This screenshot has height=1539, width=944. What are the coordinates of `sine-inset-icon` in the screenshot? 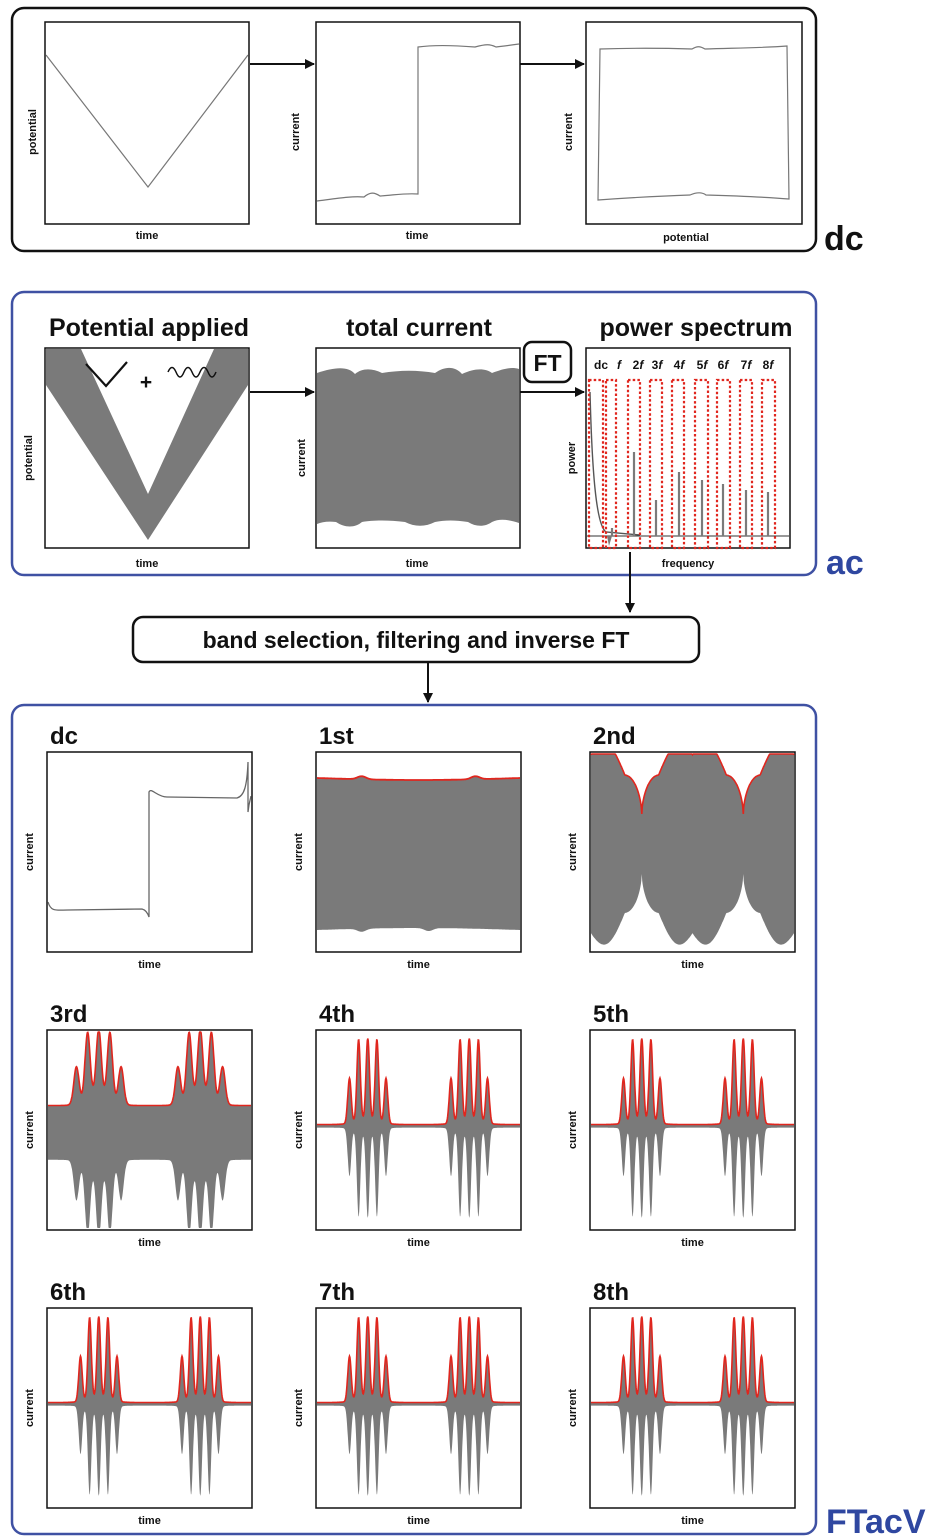 It's located at (192, 372).